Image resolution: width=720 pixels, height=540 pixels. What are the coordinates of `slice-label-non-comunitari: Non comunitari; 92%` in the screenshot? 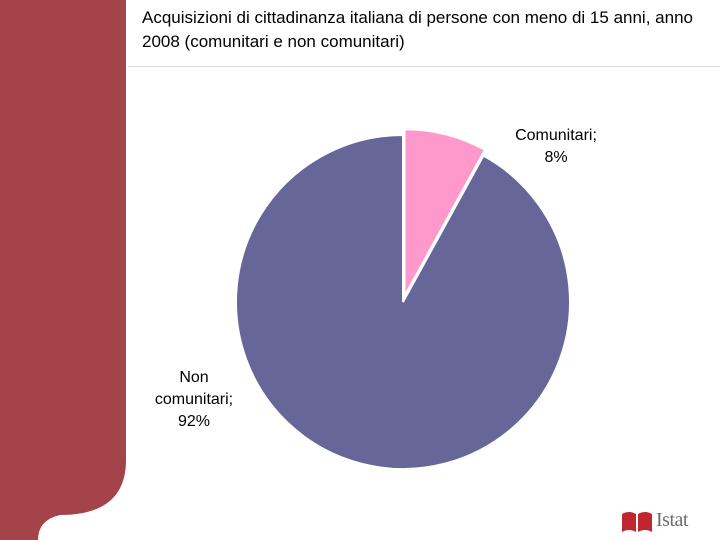 It's located at (194, 399).